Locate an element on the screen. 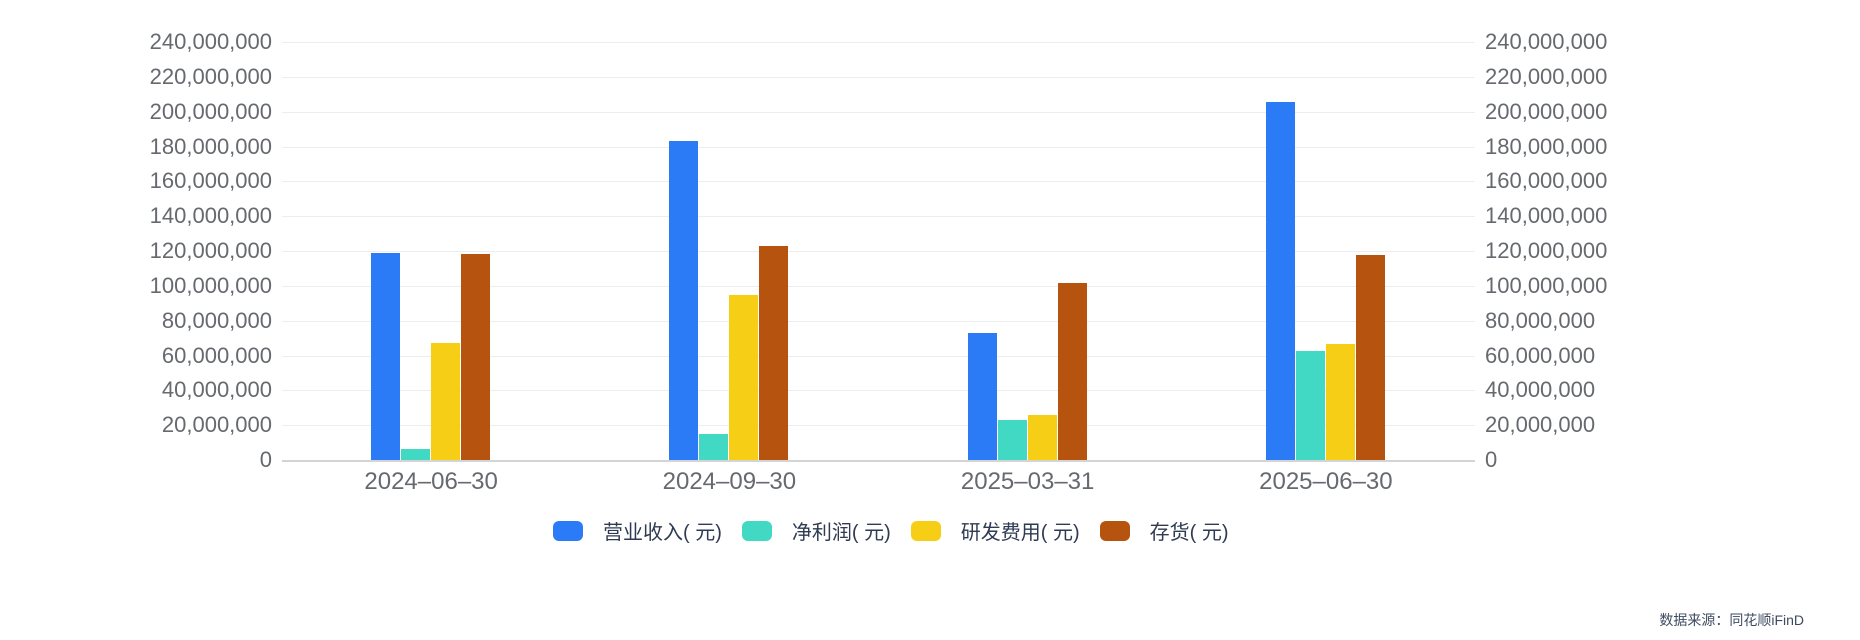 The height and width of the screenshot is (640, 1860). legend-item-label: 研发费用( 元) is located at coordinates (1020, 533).